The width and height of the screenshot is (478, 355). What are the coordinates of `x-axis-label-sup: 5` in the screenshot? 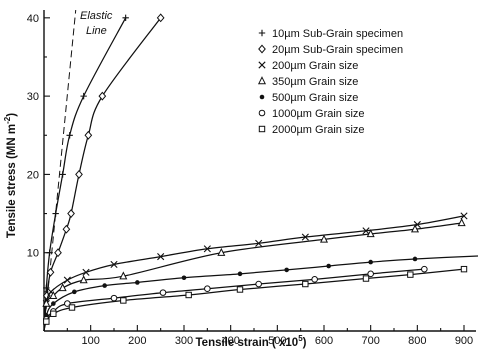 It's located at (300, 338).